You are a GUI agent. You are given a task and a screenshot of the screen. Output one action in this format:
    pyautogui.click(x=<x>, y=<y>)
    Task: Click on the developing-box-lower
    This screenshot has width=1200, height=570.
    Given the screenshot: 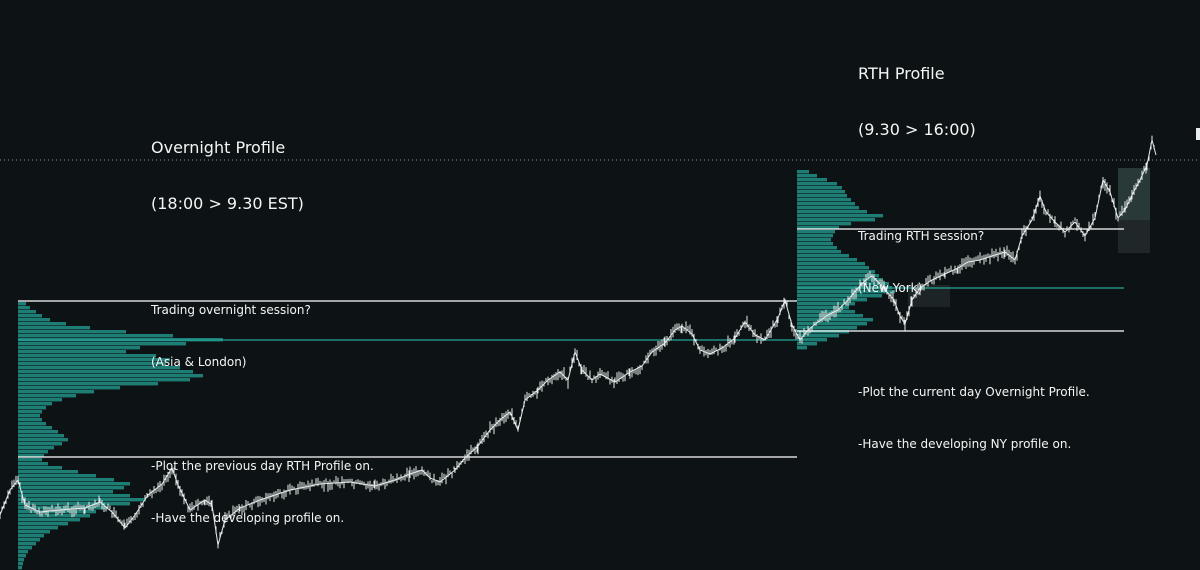 What is the action you would take?
    pyautogui.click(x=1134, y=236)
    